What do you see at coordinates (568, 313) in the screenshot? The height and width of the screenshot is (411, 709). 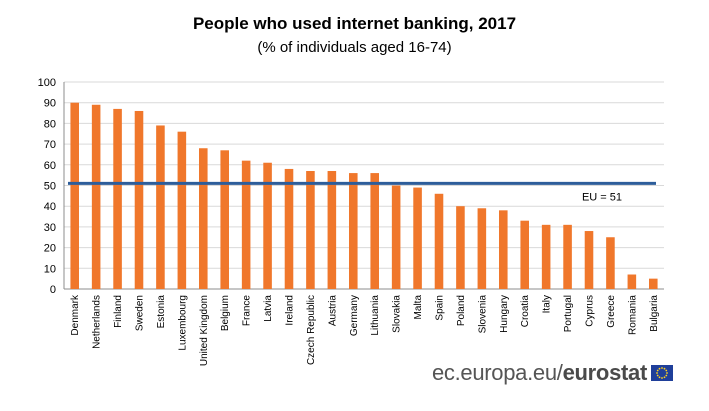 I see `x-tick-label: Portugal` at bounding box center [568, 313].